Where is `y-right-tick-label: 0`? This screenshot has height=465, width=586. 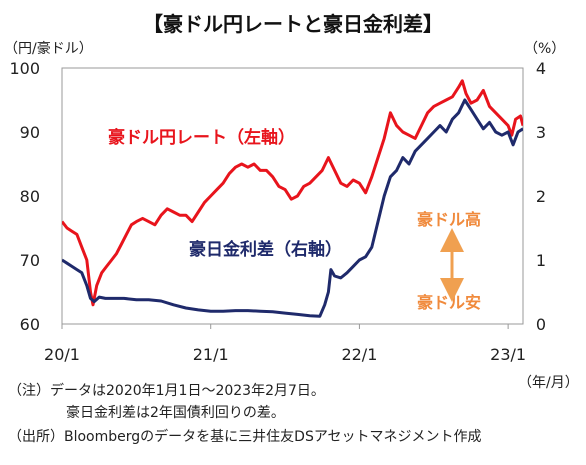 y-right-tick-label: 0 is located at coordinates (541, 324).